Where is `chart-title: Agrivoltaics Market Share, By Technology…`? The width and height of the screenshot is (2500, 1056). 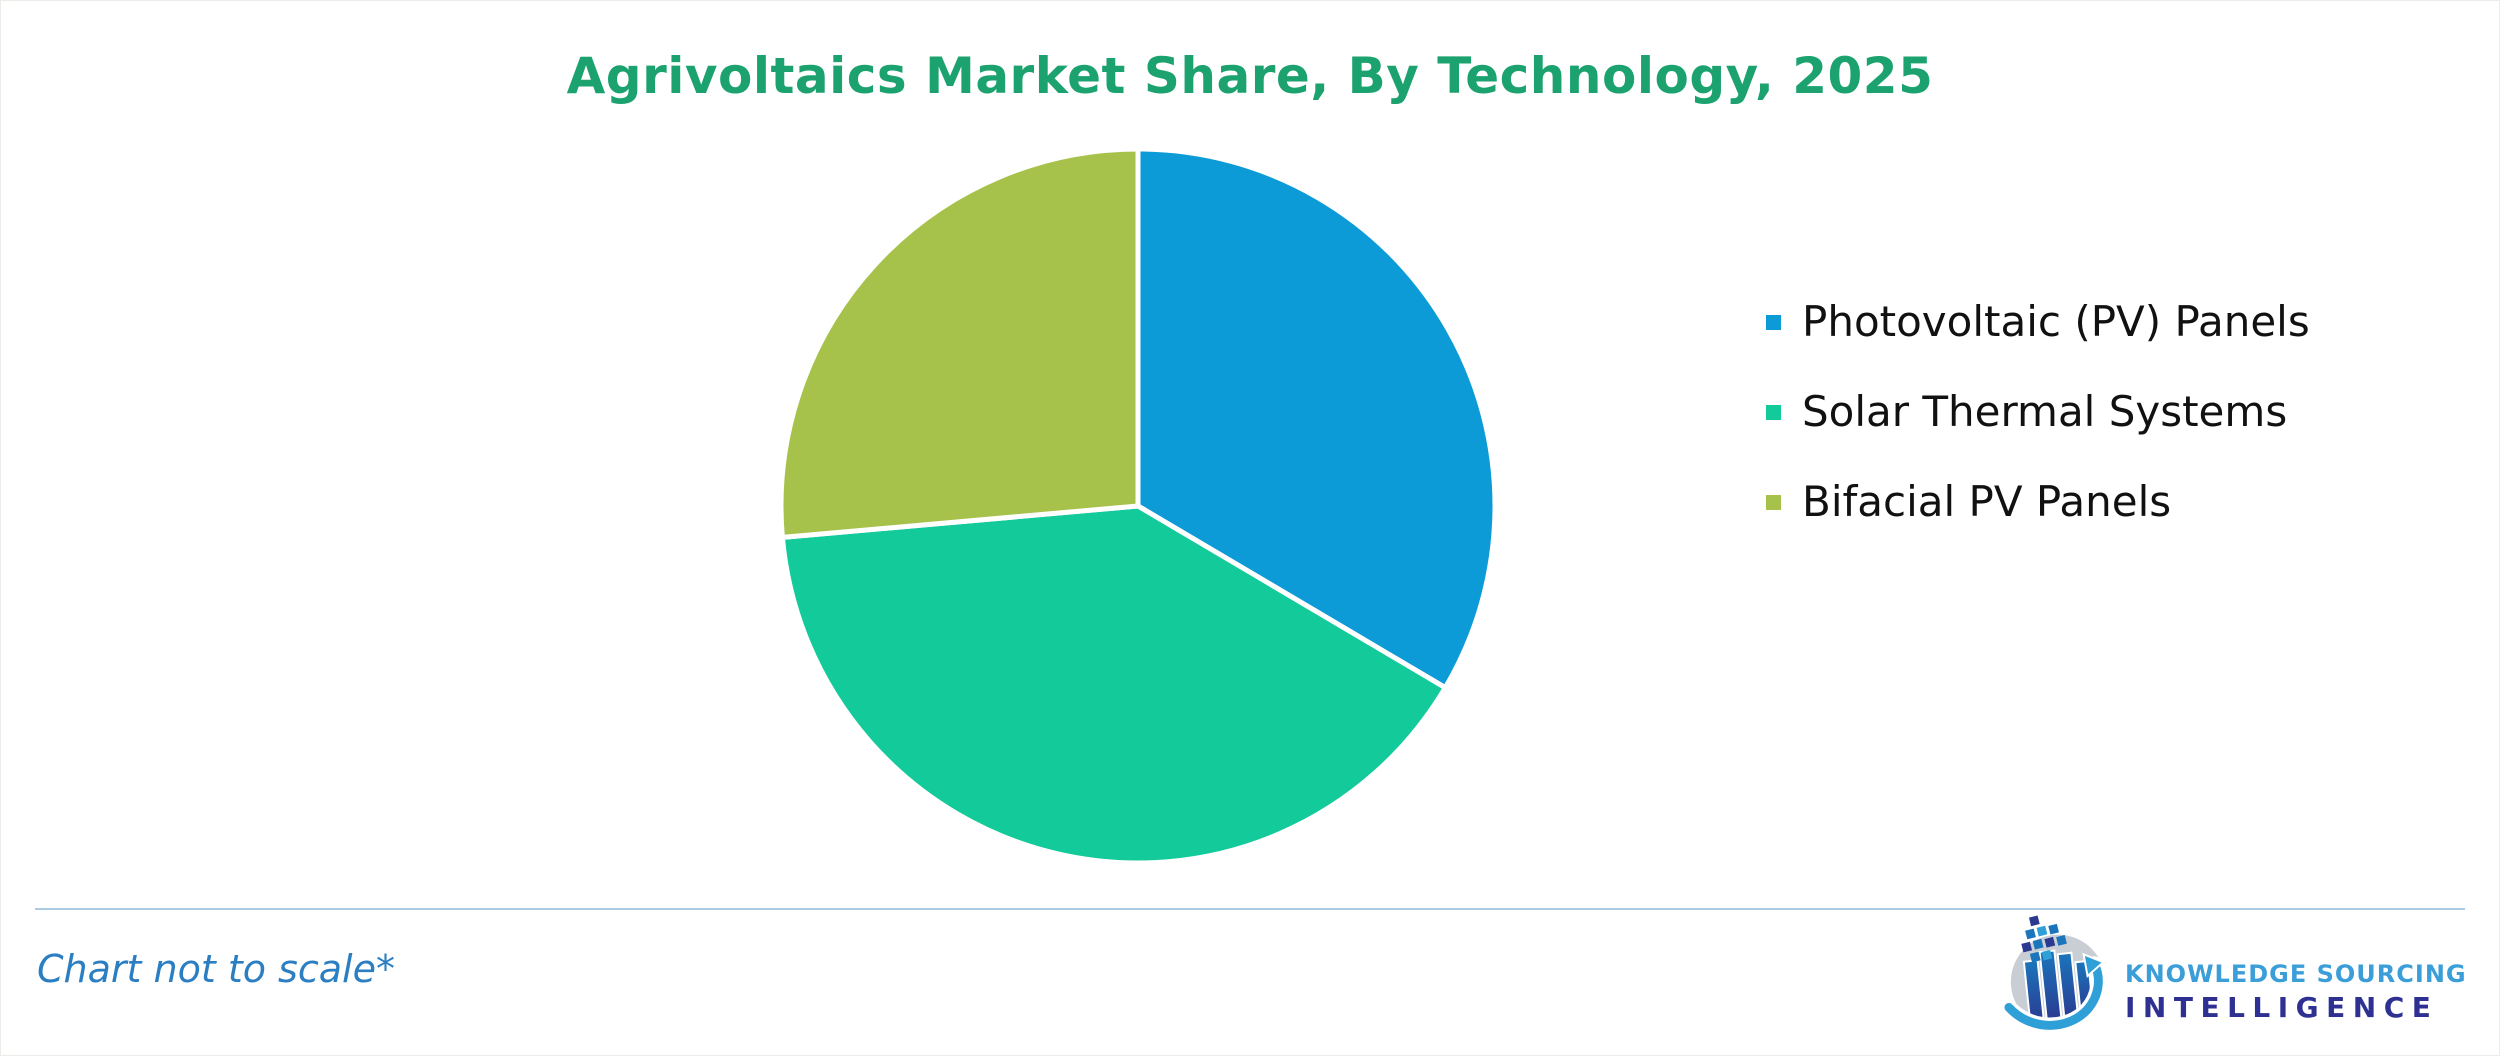 chart-title: Agrivoltaics Market Share, By Technology… is located at coordinates (1250, 76).